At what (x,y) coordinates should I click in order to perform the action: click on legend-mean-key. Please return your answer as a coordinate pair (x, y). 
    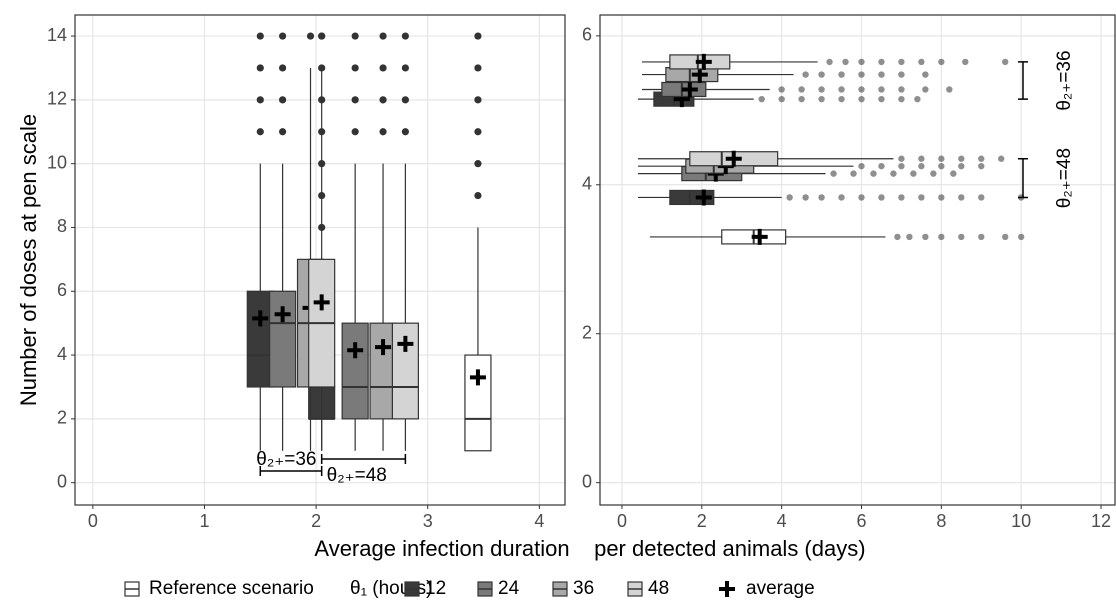
    Looking at the image, I should click on (727, 589).